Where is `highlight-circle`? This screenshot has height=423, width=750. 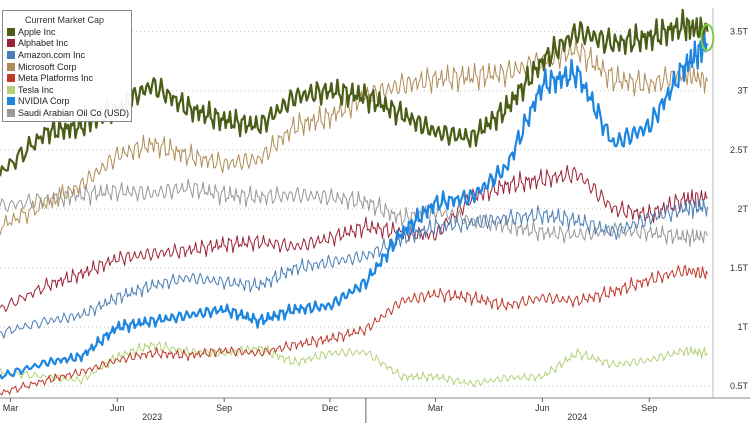
highlight-circle is located at coordinates (707, 37).